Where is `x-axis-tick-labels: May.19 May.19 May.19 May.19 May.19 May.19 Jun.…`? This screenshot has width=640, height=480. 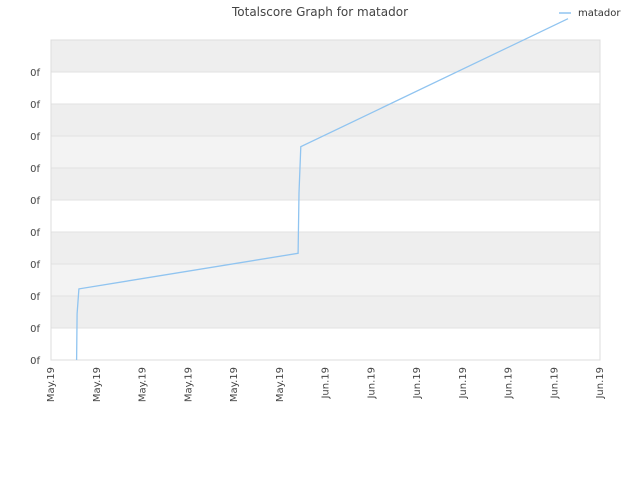 x-axis-tick-labels: May.19 May.19 May.19 May.19 May.19 May.19 Jun.… is located at coordinates (326, 384).